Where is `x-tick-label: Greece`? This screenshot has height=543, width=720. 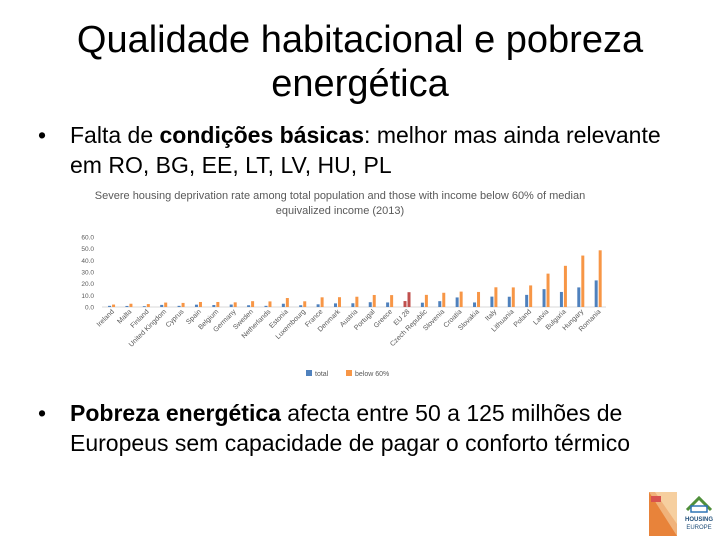 x-tick-label: Greece is located at coordinates (383, 318).